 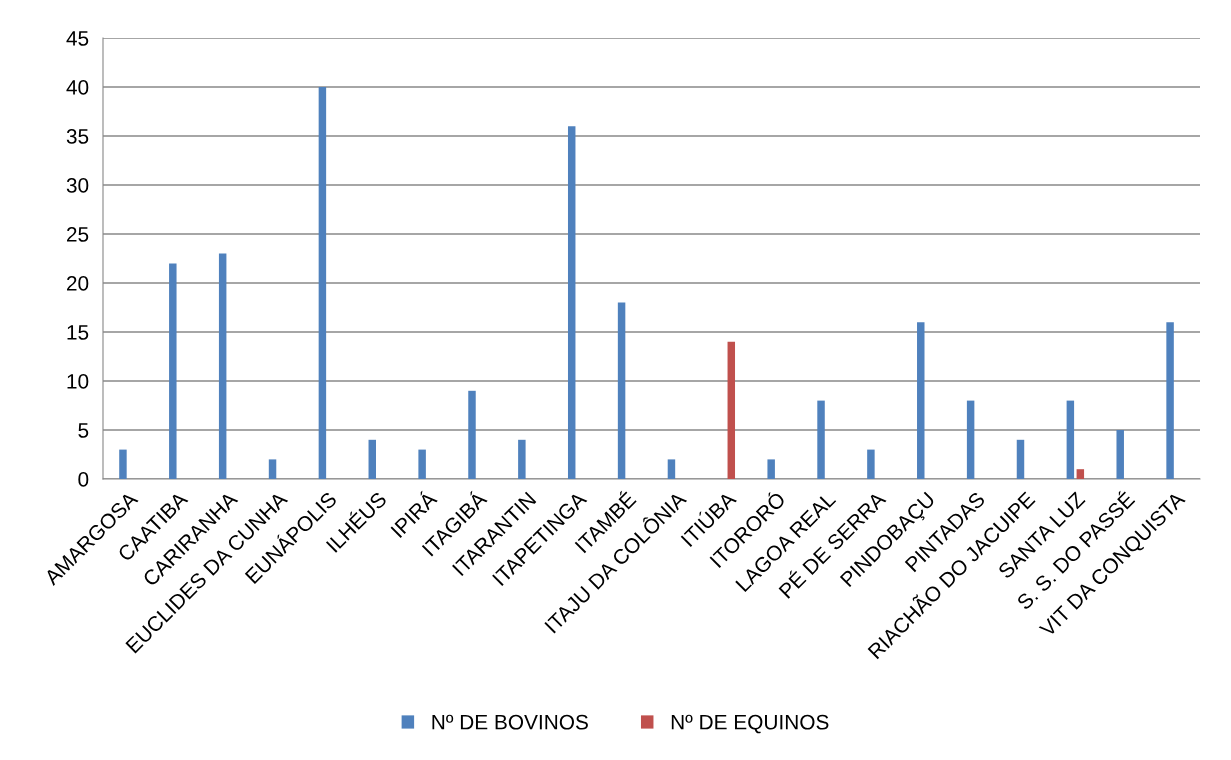 What do you see at coordinates (77, 87) in the screenshot?
I see `y-tick-label: 40` at bounding box center [77, 87].